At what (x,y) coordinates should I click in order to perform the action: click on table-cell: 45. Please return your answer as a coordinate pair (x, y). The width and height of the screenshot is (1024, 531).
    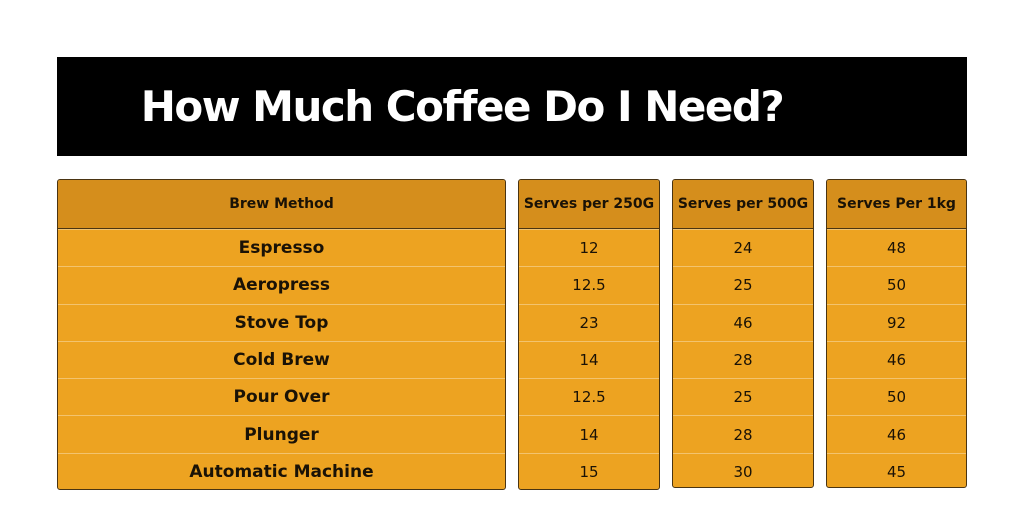
    Looking at the image, I should click on (896, 469).